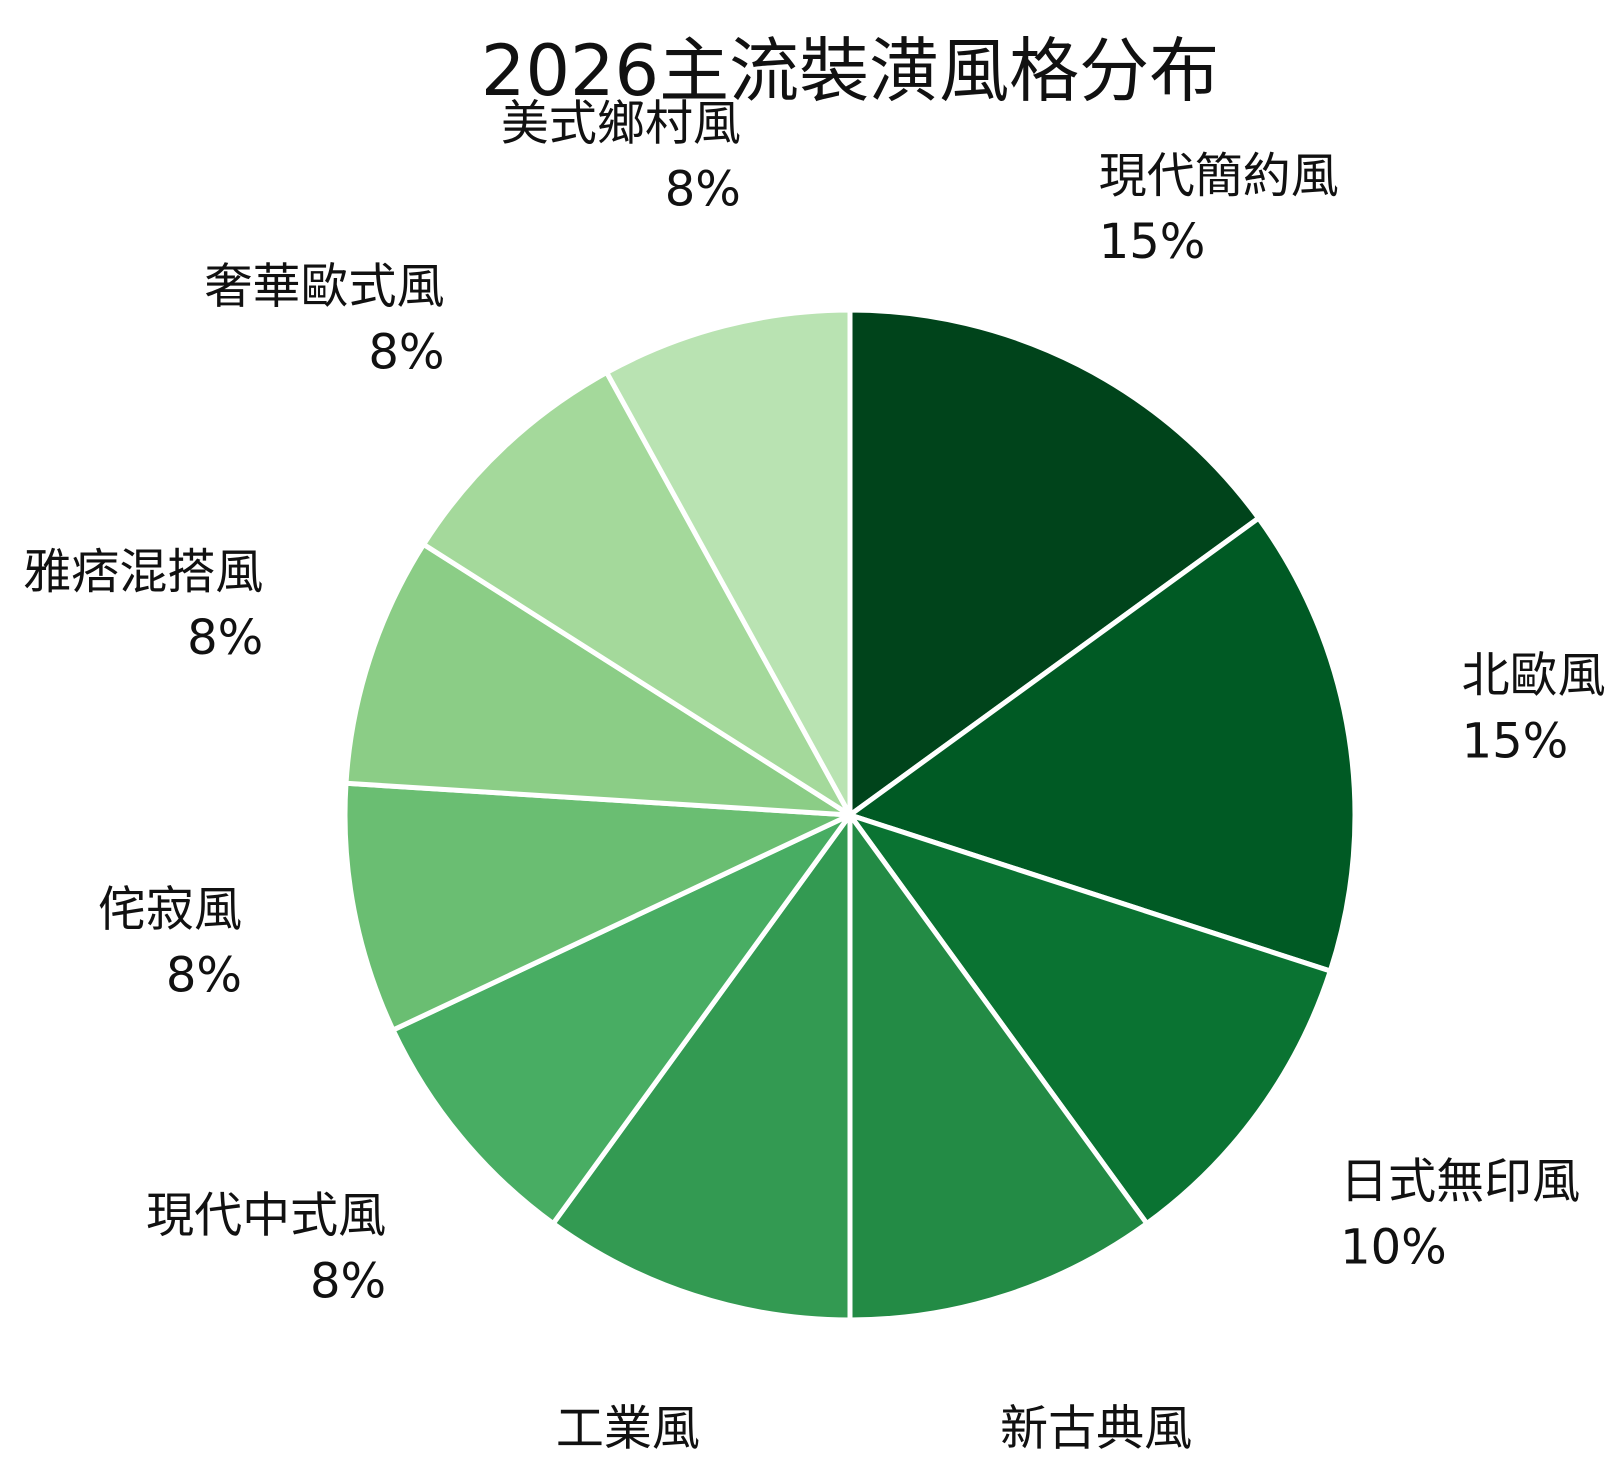 The width and height of the screenshot is (1617, 1472). I want to click on slice-value-label-10: 8%, so click(703, 189).